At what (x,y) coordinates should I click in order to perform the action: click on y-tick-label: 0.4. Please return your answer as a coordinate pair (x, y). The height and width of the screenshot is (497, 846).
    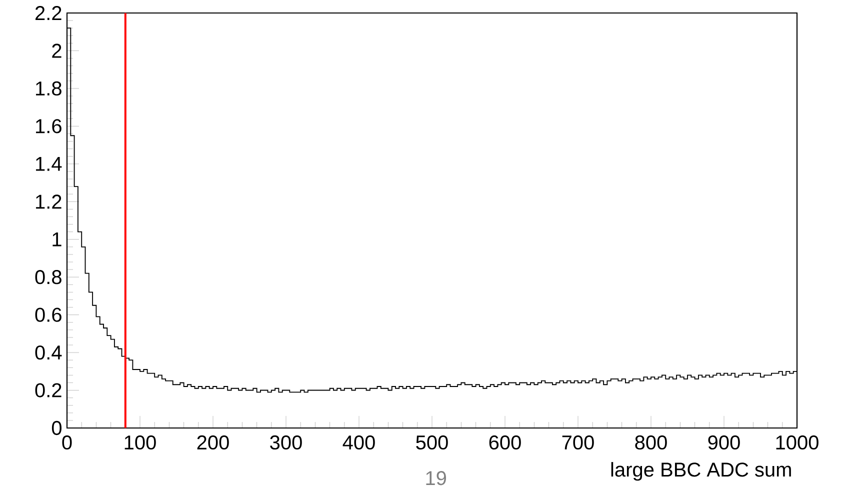
    Looking at the image, I should click on (48, 352).